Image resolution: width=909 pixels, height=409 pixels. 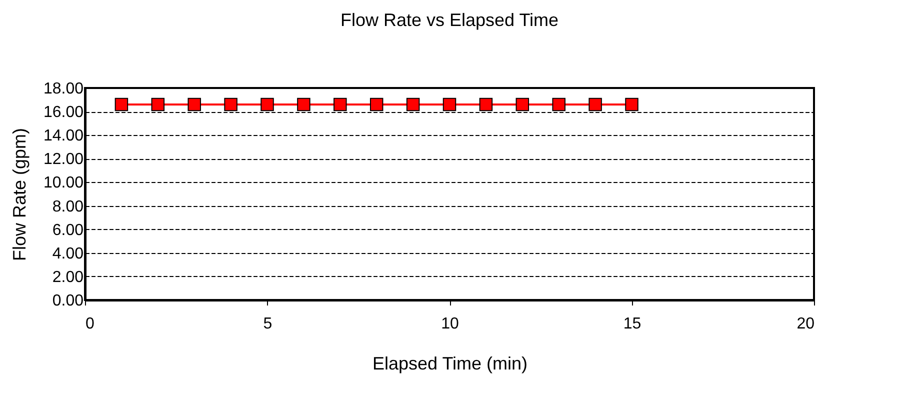 What do you see at coordinates (68, 277) in the screenshot?
I see `y-tick-label: 2.00` at bounding box center [68, 277].